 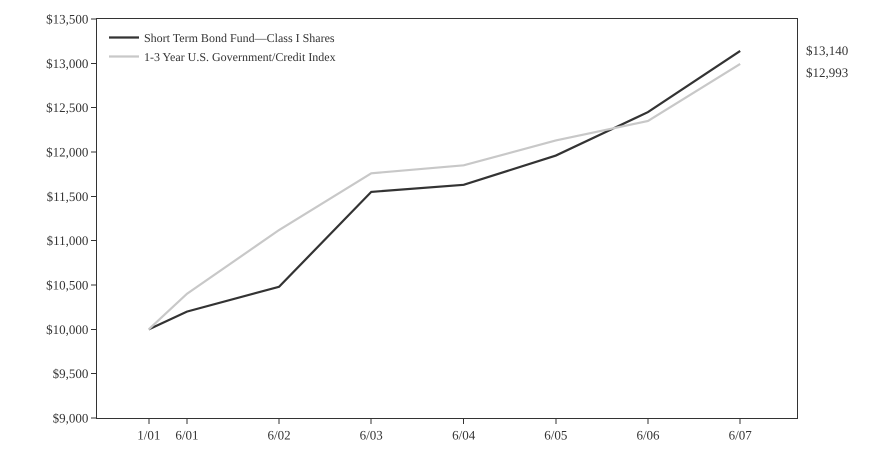 What do you see at coordinates (70, 374) in the screenshot?
I see `y-tick-label: $9,500` at bounding box center [70, 374].